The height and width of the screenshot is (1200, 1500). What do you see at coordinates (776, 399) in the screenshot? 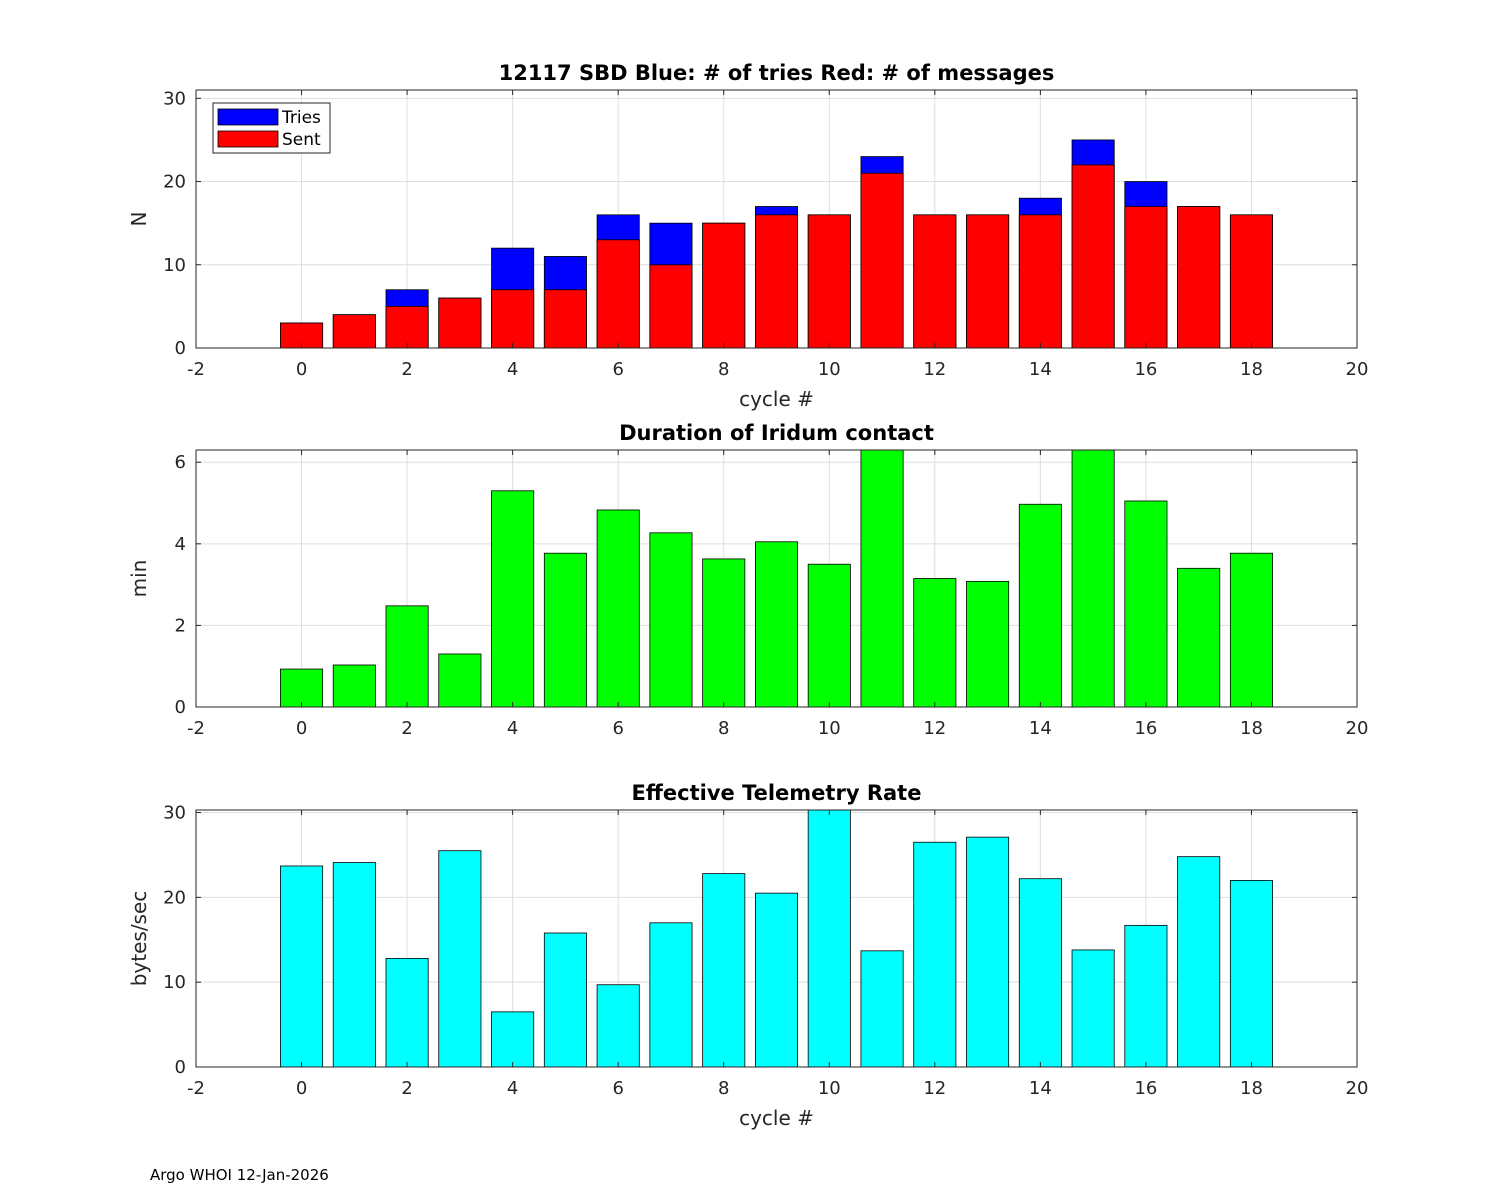
I see `x-axis-label: cycle #` at bounding box center [776, 399].